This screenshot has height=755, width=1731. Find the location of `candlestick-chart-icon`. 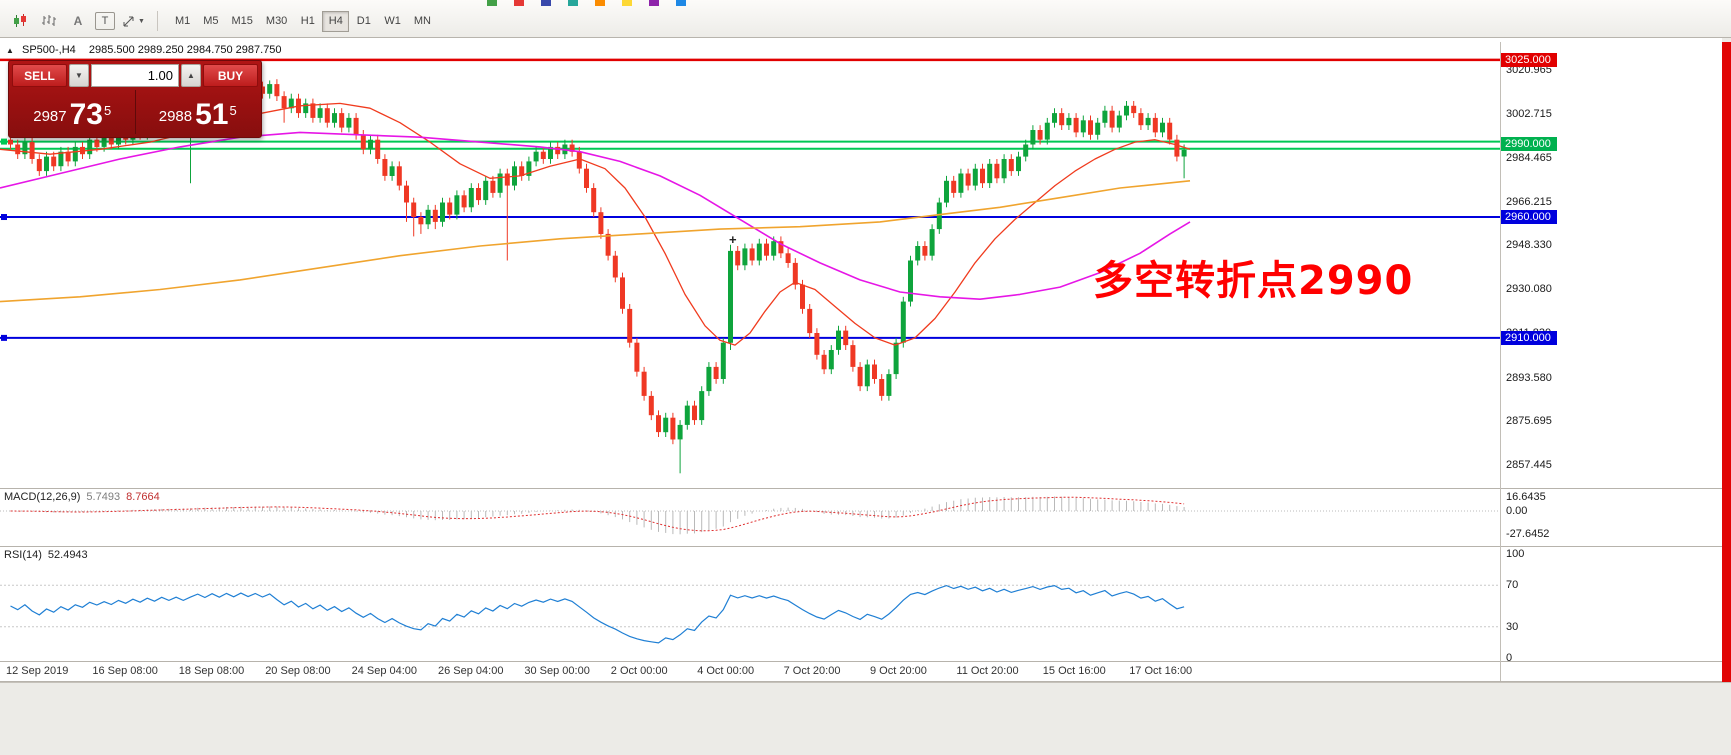

candlestick-chart-icon is located at coordinates (20, 21).